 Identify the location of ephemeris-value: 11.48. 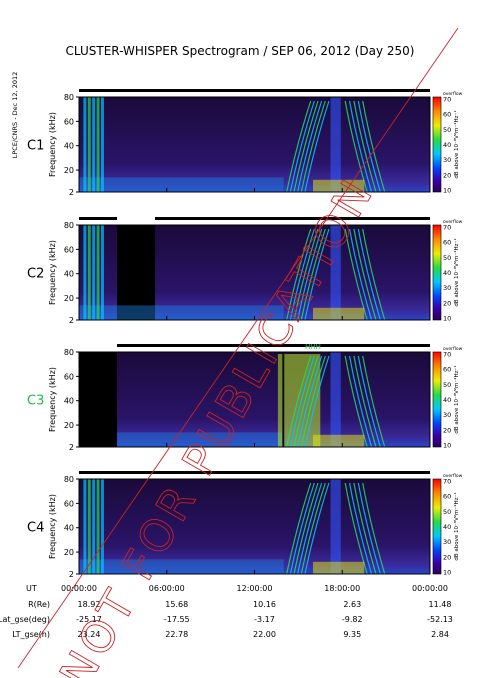
(440, 604).